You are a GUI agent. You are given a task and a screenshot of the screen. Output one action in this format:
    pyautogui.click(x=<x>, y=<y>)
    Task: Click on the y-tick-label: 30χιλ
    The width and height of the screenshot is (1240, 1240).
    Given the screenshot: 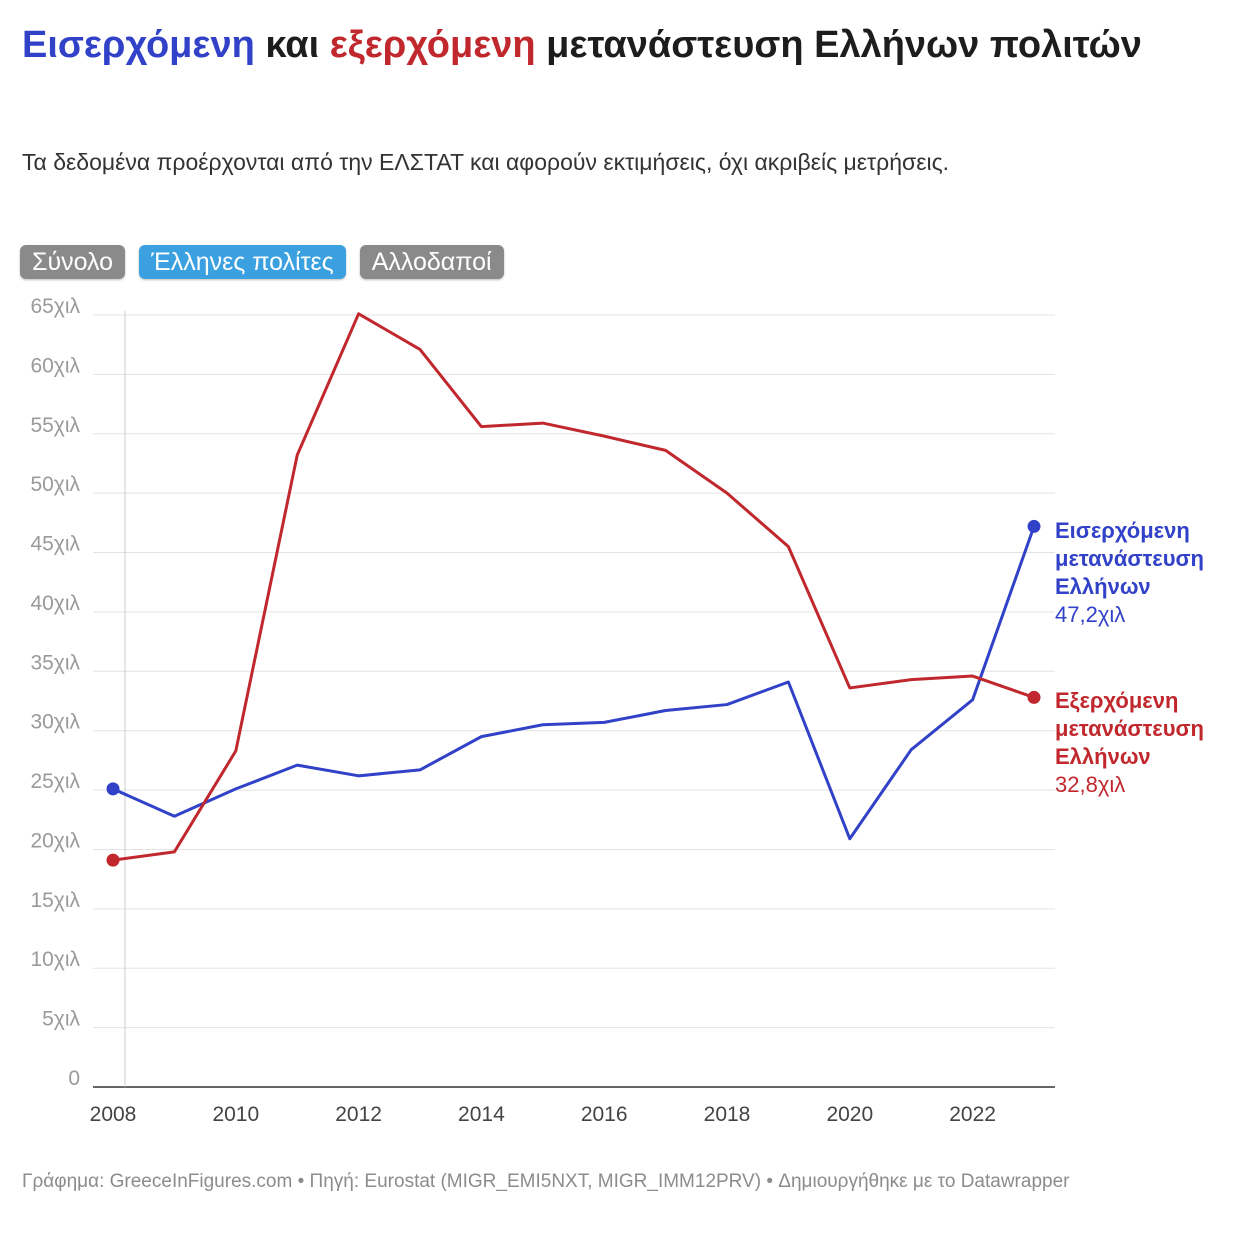 What is the action you would take?
    pyautogui.click(x=55, y=722)
    